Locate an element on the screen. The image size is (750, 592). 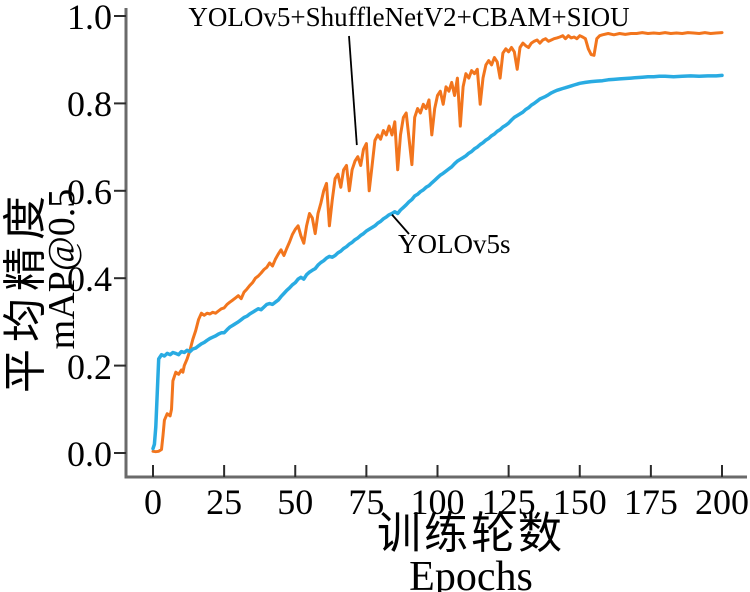
x-tick-label: 75 is located at coordinates (366, 502).